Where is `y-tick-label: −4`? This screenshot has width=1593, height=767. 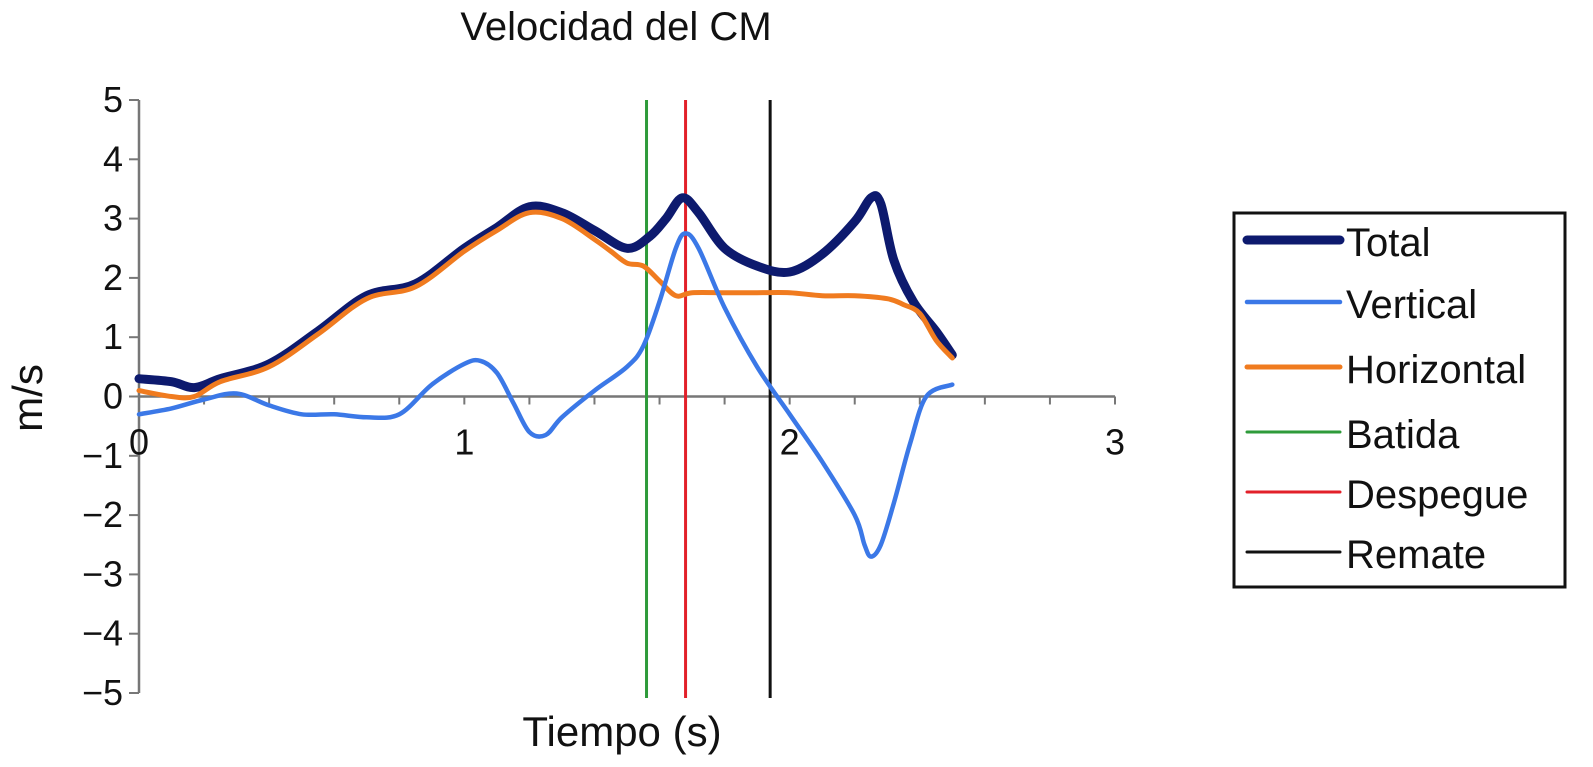 y-tick-label: −4 is located at coordinates (102, 633).